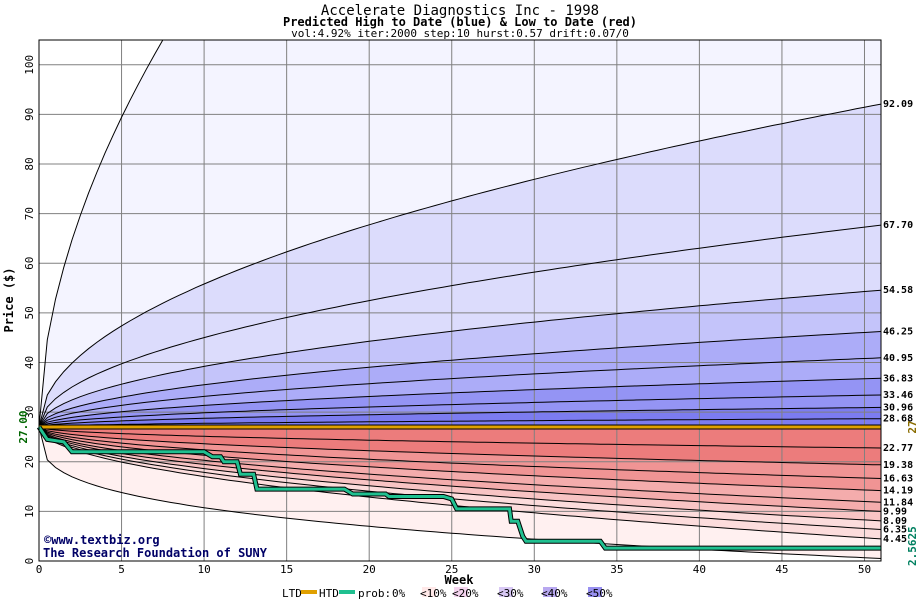 This screenshot has width=920, height=600. I want to click on y-tick-label-70: 70, so click(29, 213).